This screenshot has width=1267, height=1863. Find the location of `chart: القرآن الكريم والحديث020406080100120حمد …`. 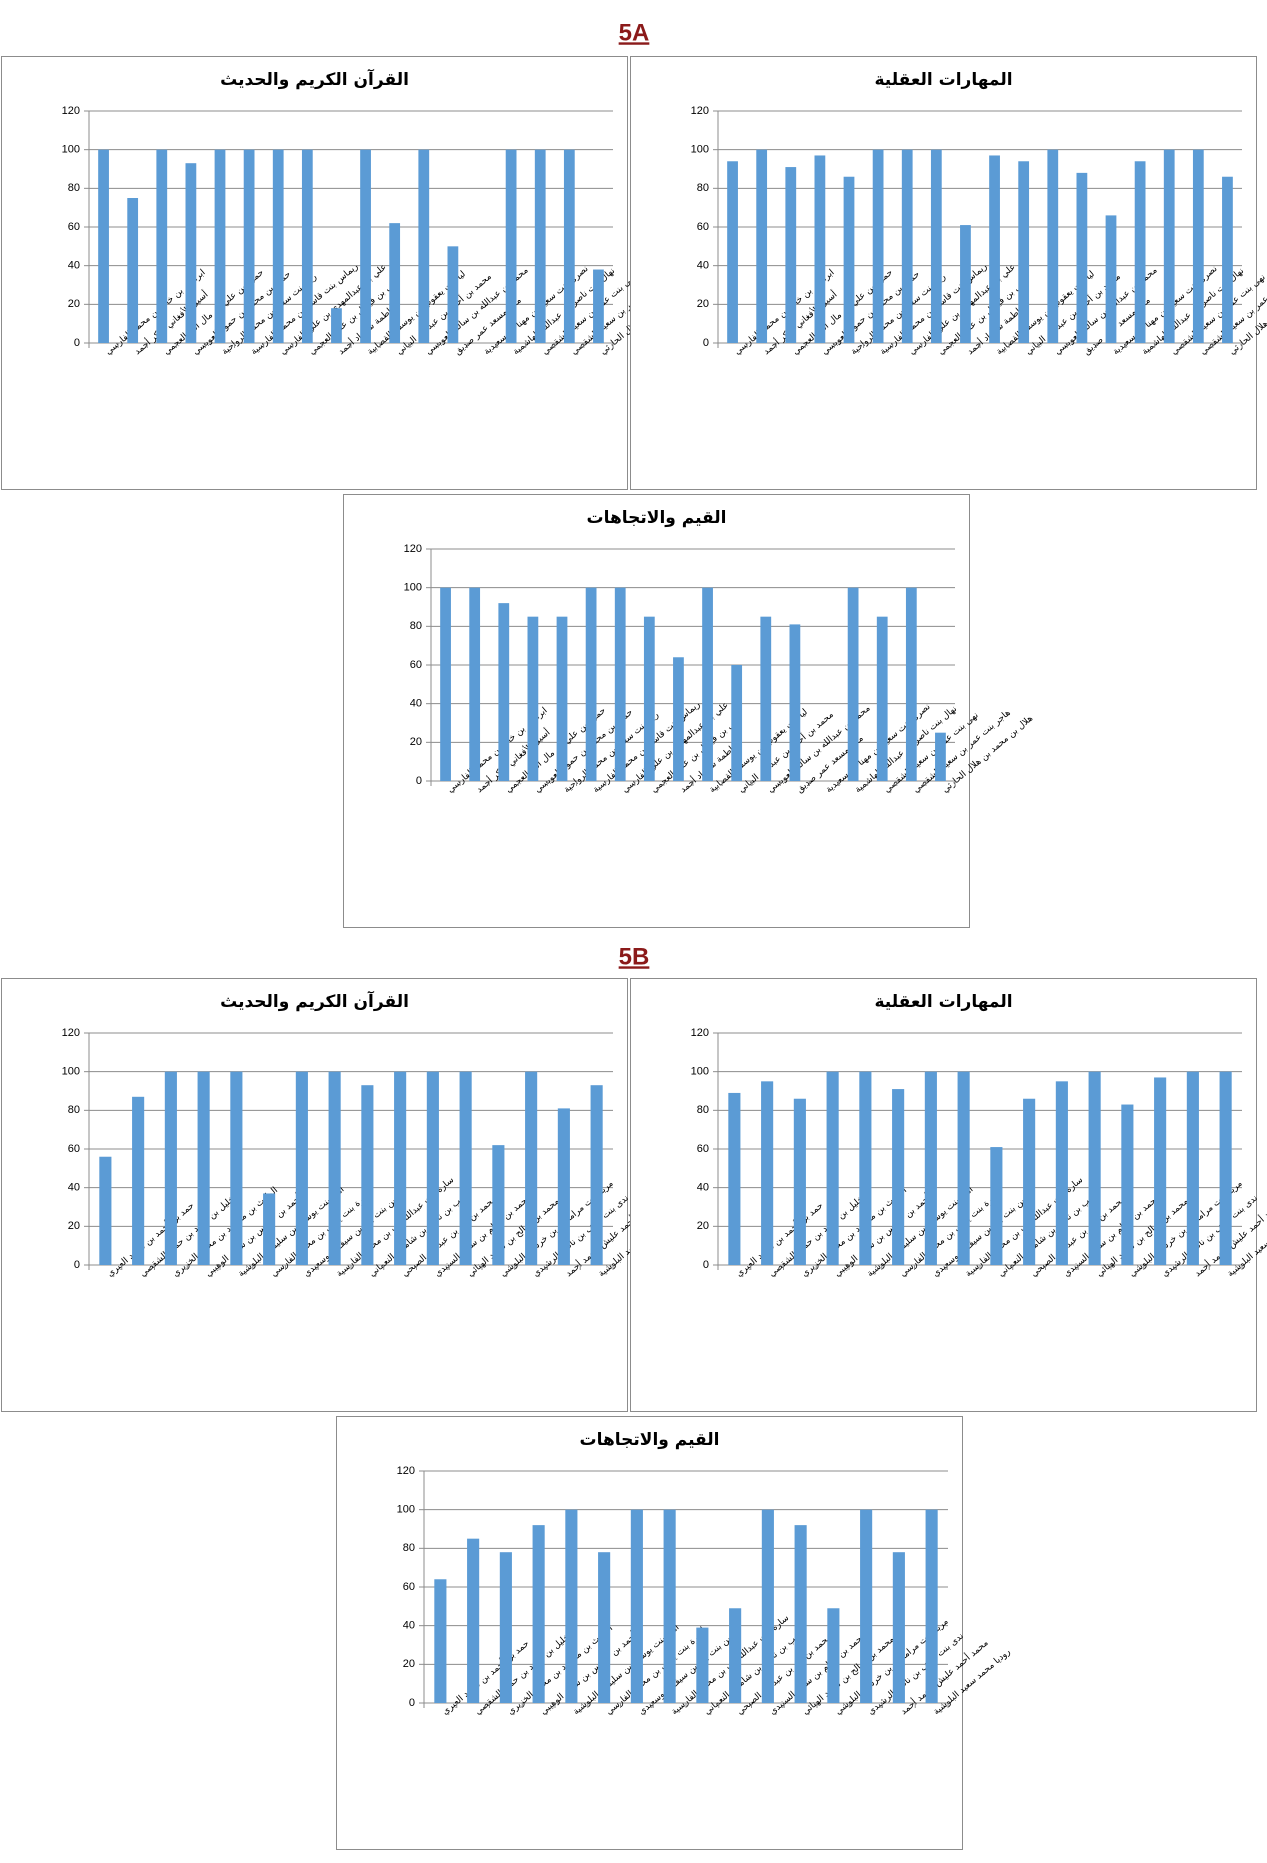

chart: القرآن الكريم والحديث020406080100120حمد … is located at coordinates (339, 1195).